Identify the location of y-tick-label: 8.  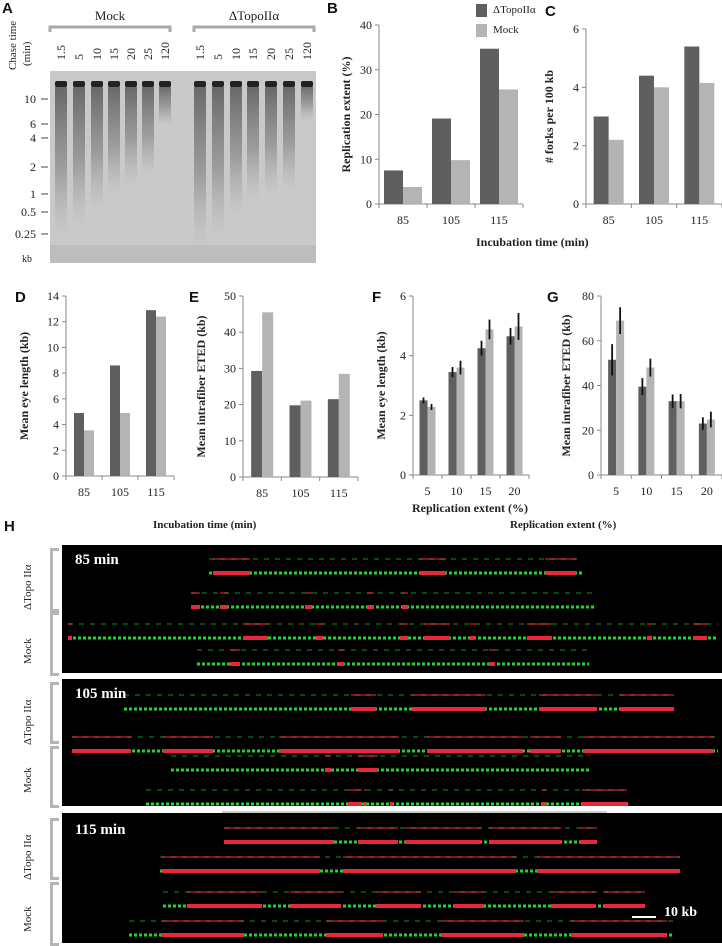
(56, 373).